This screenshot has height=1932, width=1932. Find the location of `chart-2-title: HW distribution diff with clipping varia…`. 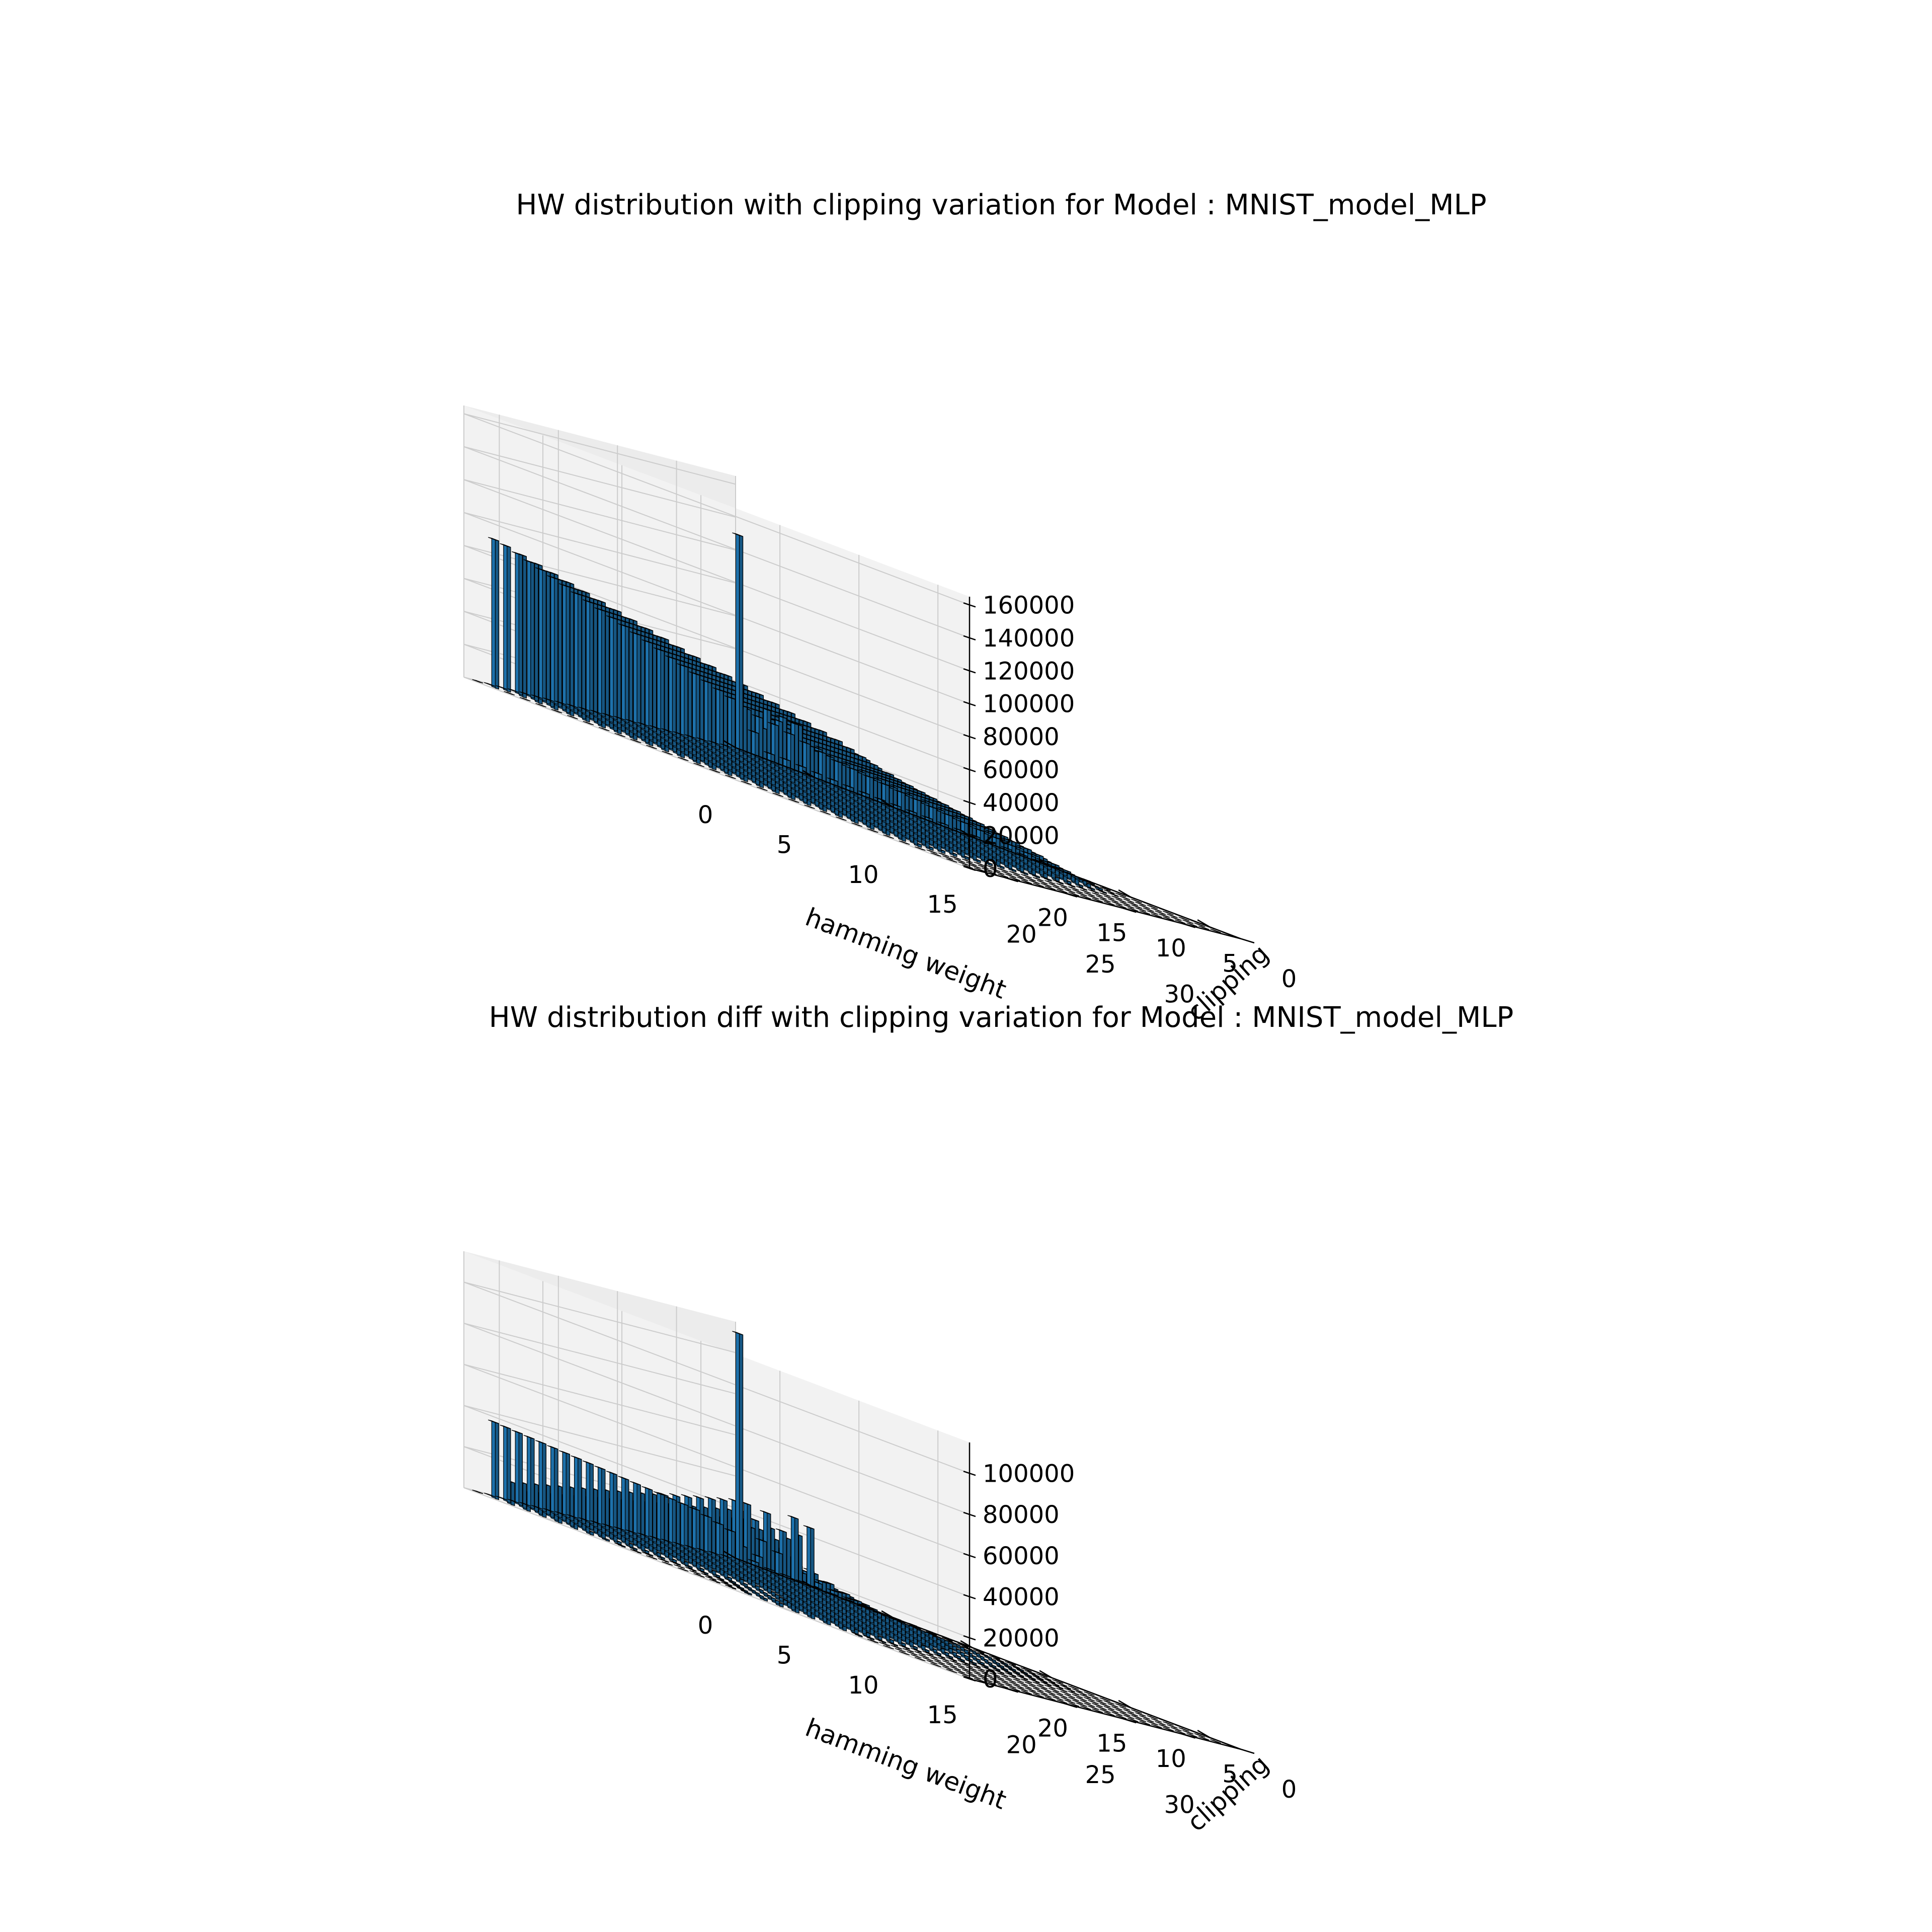

chart-2-title: HW distribution diff with clipping varia… is located at coordinates (1002, 1017).